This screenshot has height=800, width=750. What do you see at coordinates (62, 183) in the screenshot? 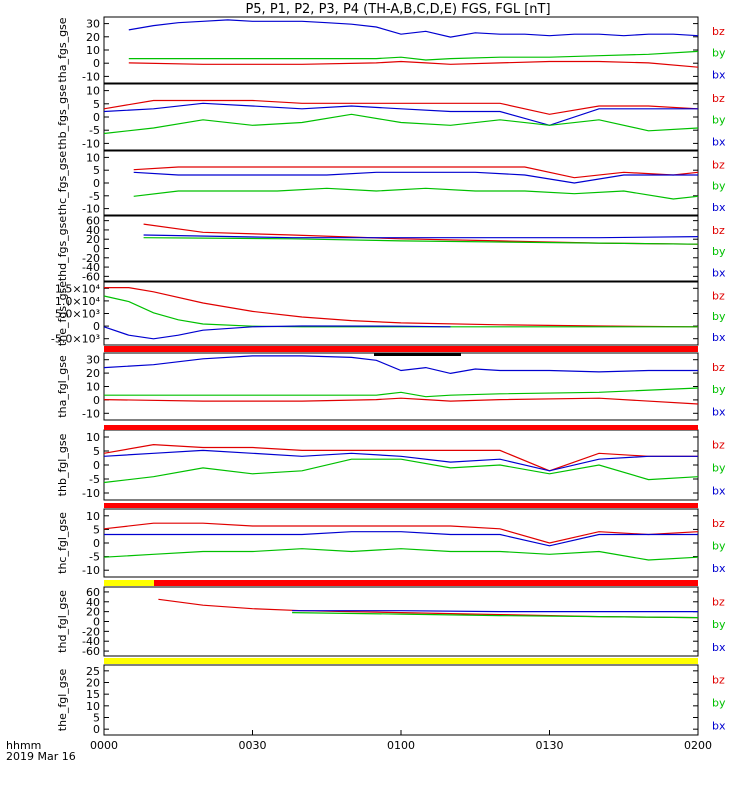
I see `panel-ylabel: thc_fgs_gse` at bounding box center [62, 183].